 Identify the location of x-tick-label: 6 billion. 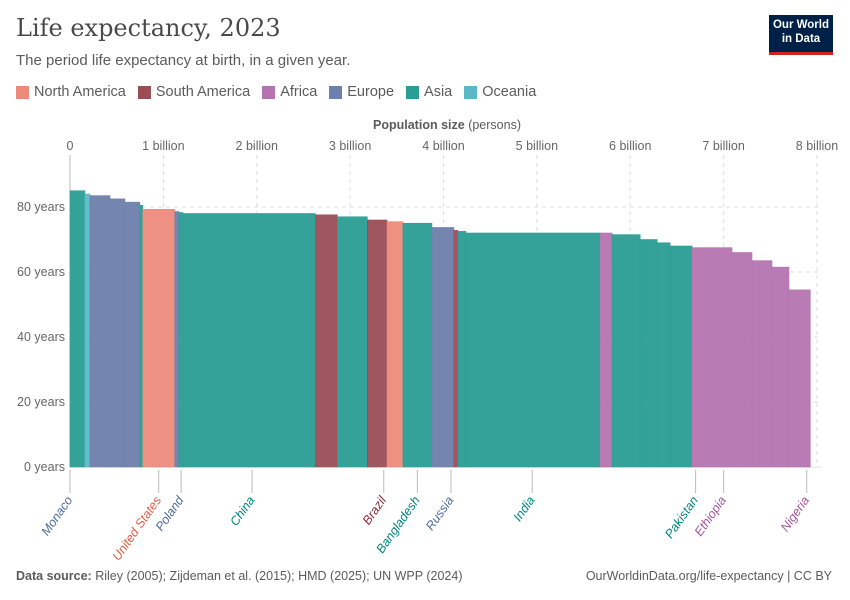
(630, 146).